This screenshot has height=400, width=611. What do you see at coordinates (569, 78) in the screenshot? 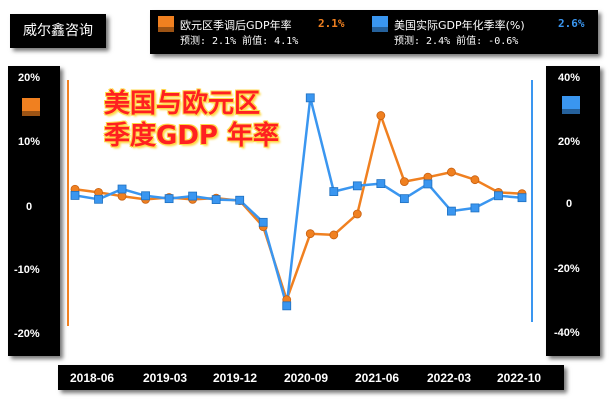
I see `right-tick: 40%` at bounding box center [569, 78].